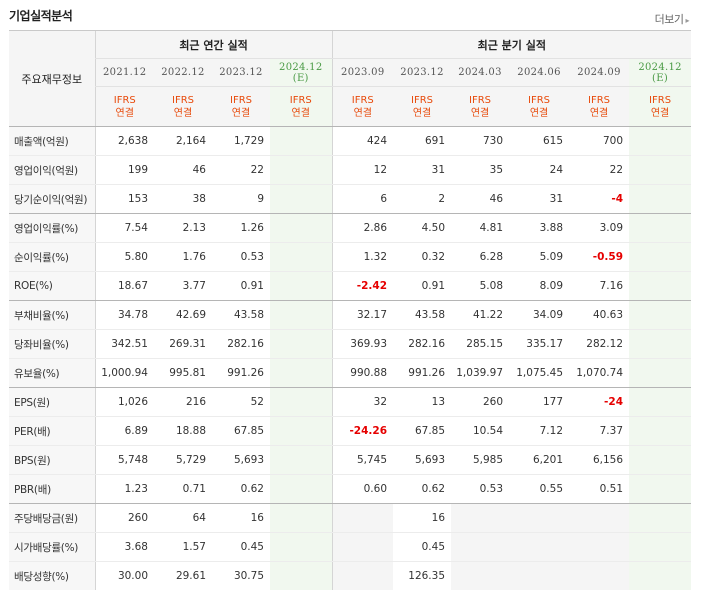 The width and height of the screenshot is (701, 590). What do you see at coordinates (301, 73) in the screenshot?
I see `period-header: 2024.12(E)` at bounding box center [301, 73].